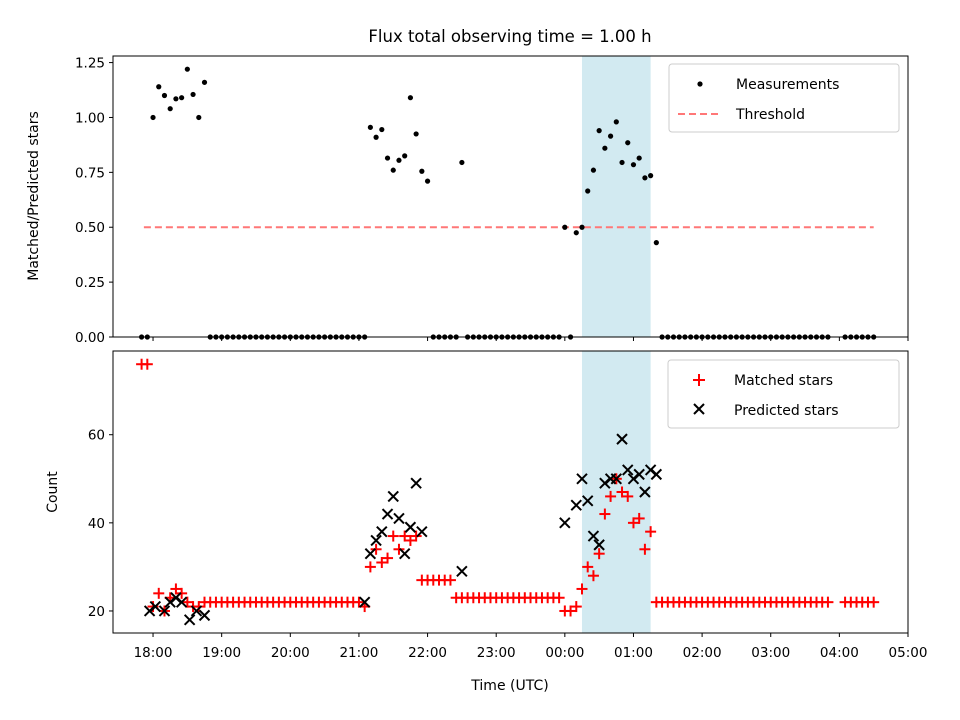 Image resolution: width=960 pixels, height=720 pixels. I want to click on x-tick-label: 23:00, so click(496, 653).